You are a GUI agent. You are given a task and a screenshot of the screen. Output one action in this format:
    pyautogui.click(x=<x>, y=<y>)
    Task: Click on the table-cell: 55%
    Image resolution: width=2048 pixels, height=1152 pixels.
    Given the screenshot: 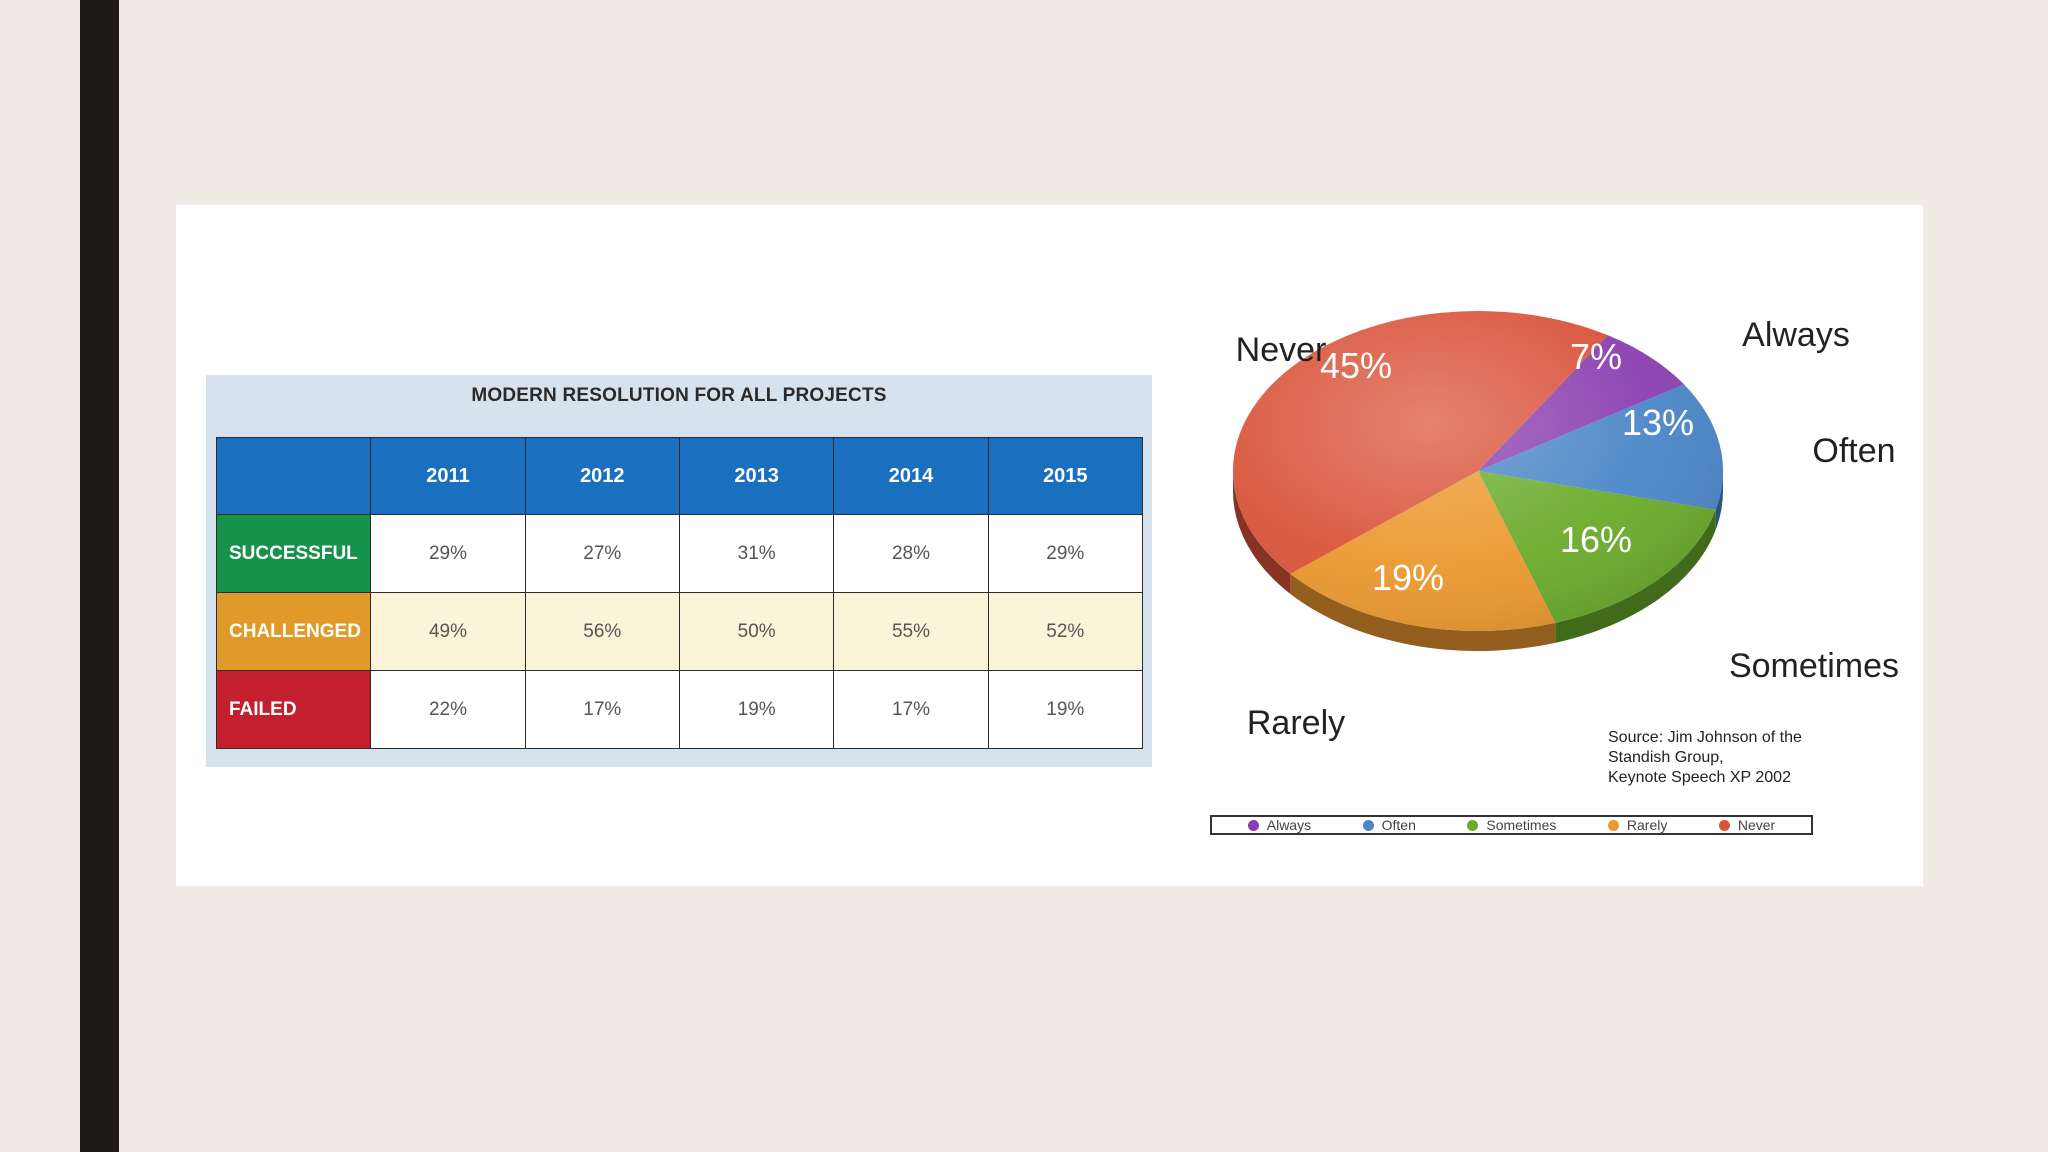 What is the action you would take?
    pyautogui.click(x=911, y=631)
    